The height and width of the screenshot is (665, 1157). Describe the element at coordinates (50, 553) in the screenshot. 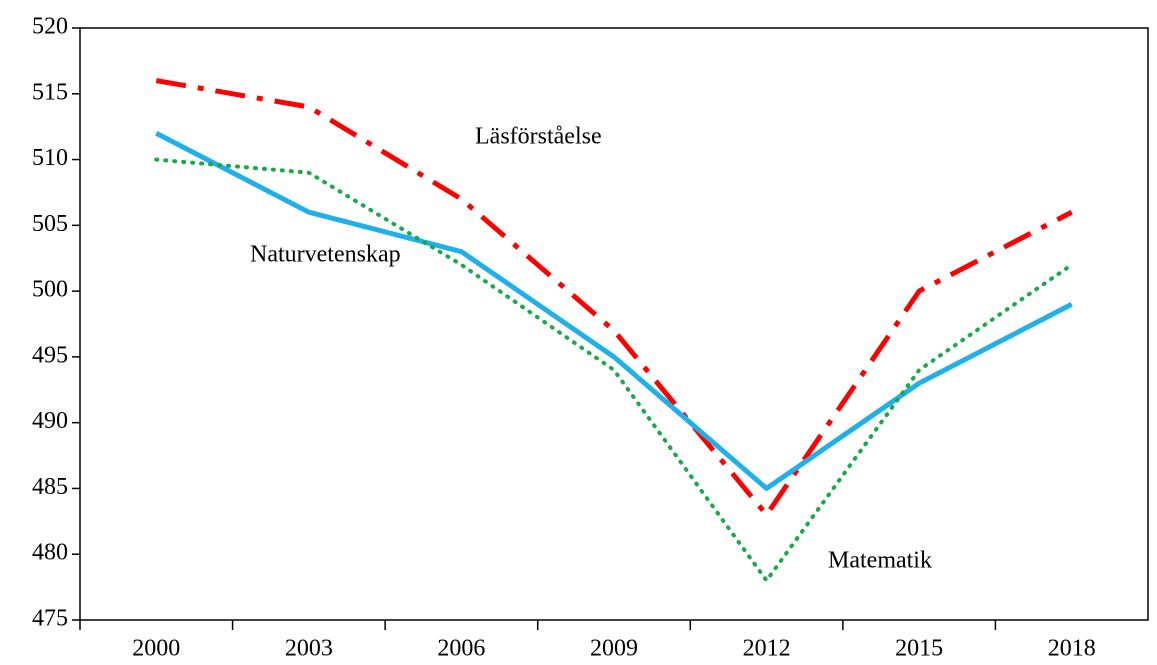

I see `y-tick-label: 480` at that location.